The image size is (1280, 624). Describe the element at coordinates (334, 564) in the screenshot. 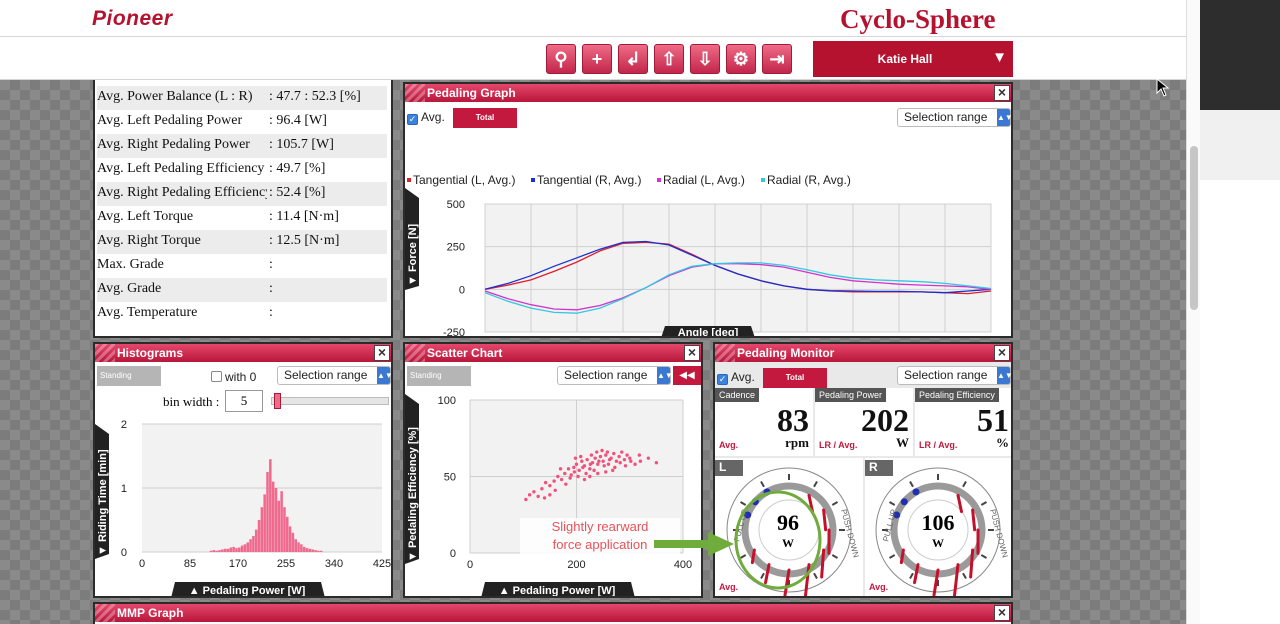

I see `x-tick-label: 340` at that location.